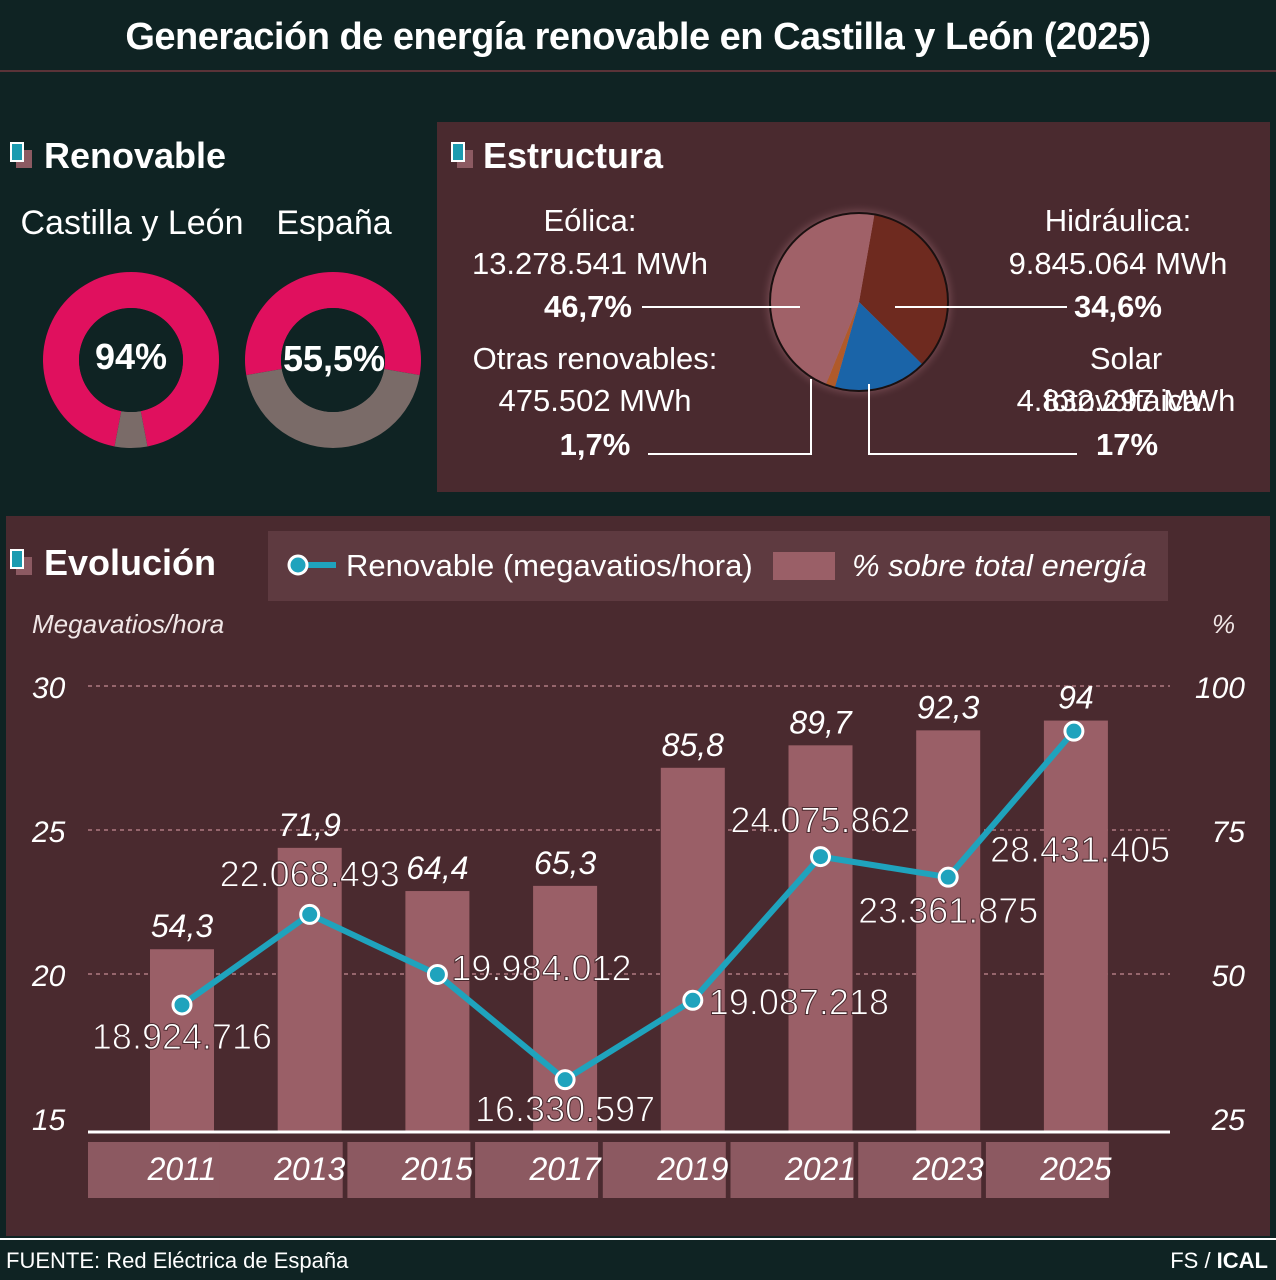 The image size is (1276, 1280). I want to click on year-label: 2017, so click(565, 1169).